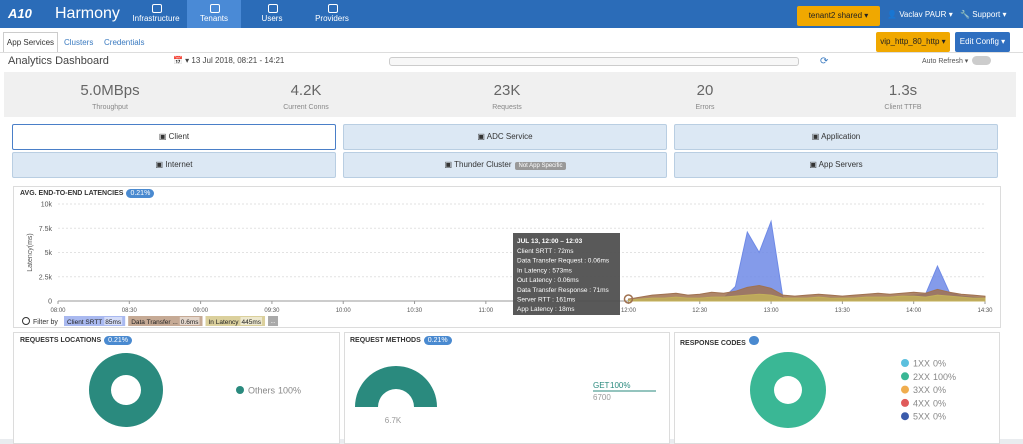  I want to click on more-chip, so click(273, 321).